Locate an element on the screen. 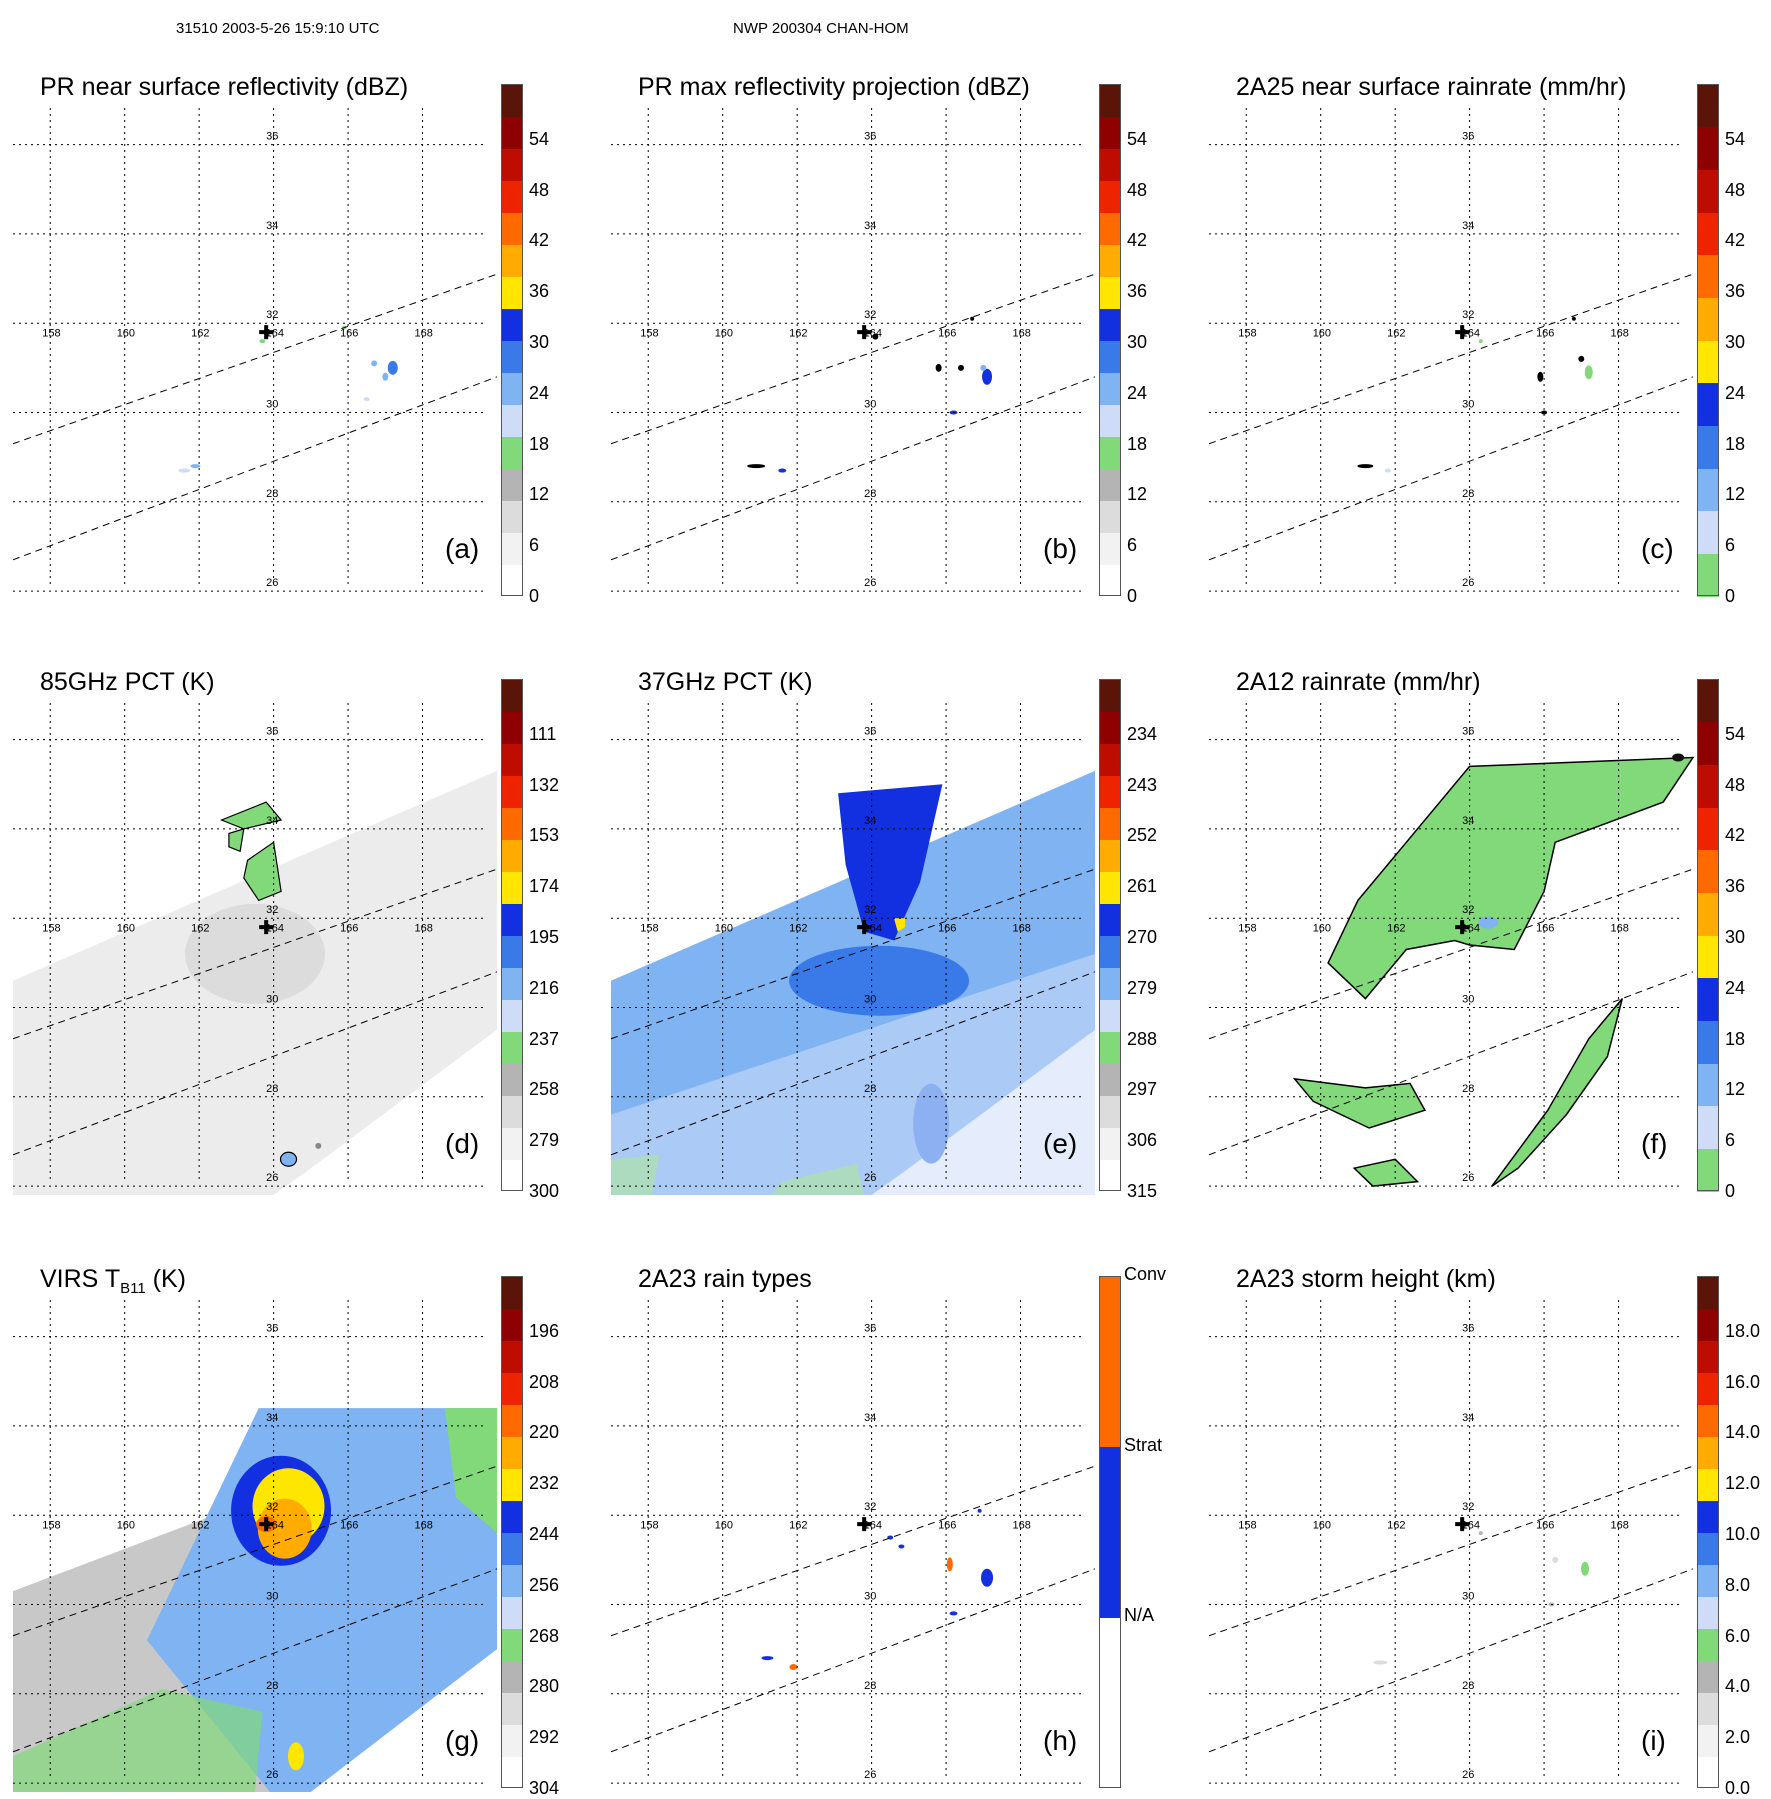 The image size is (1771, 1799). colorbar-tick-label: 24 is located at coordinates (1735, 392).